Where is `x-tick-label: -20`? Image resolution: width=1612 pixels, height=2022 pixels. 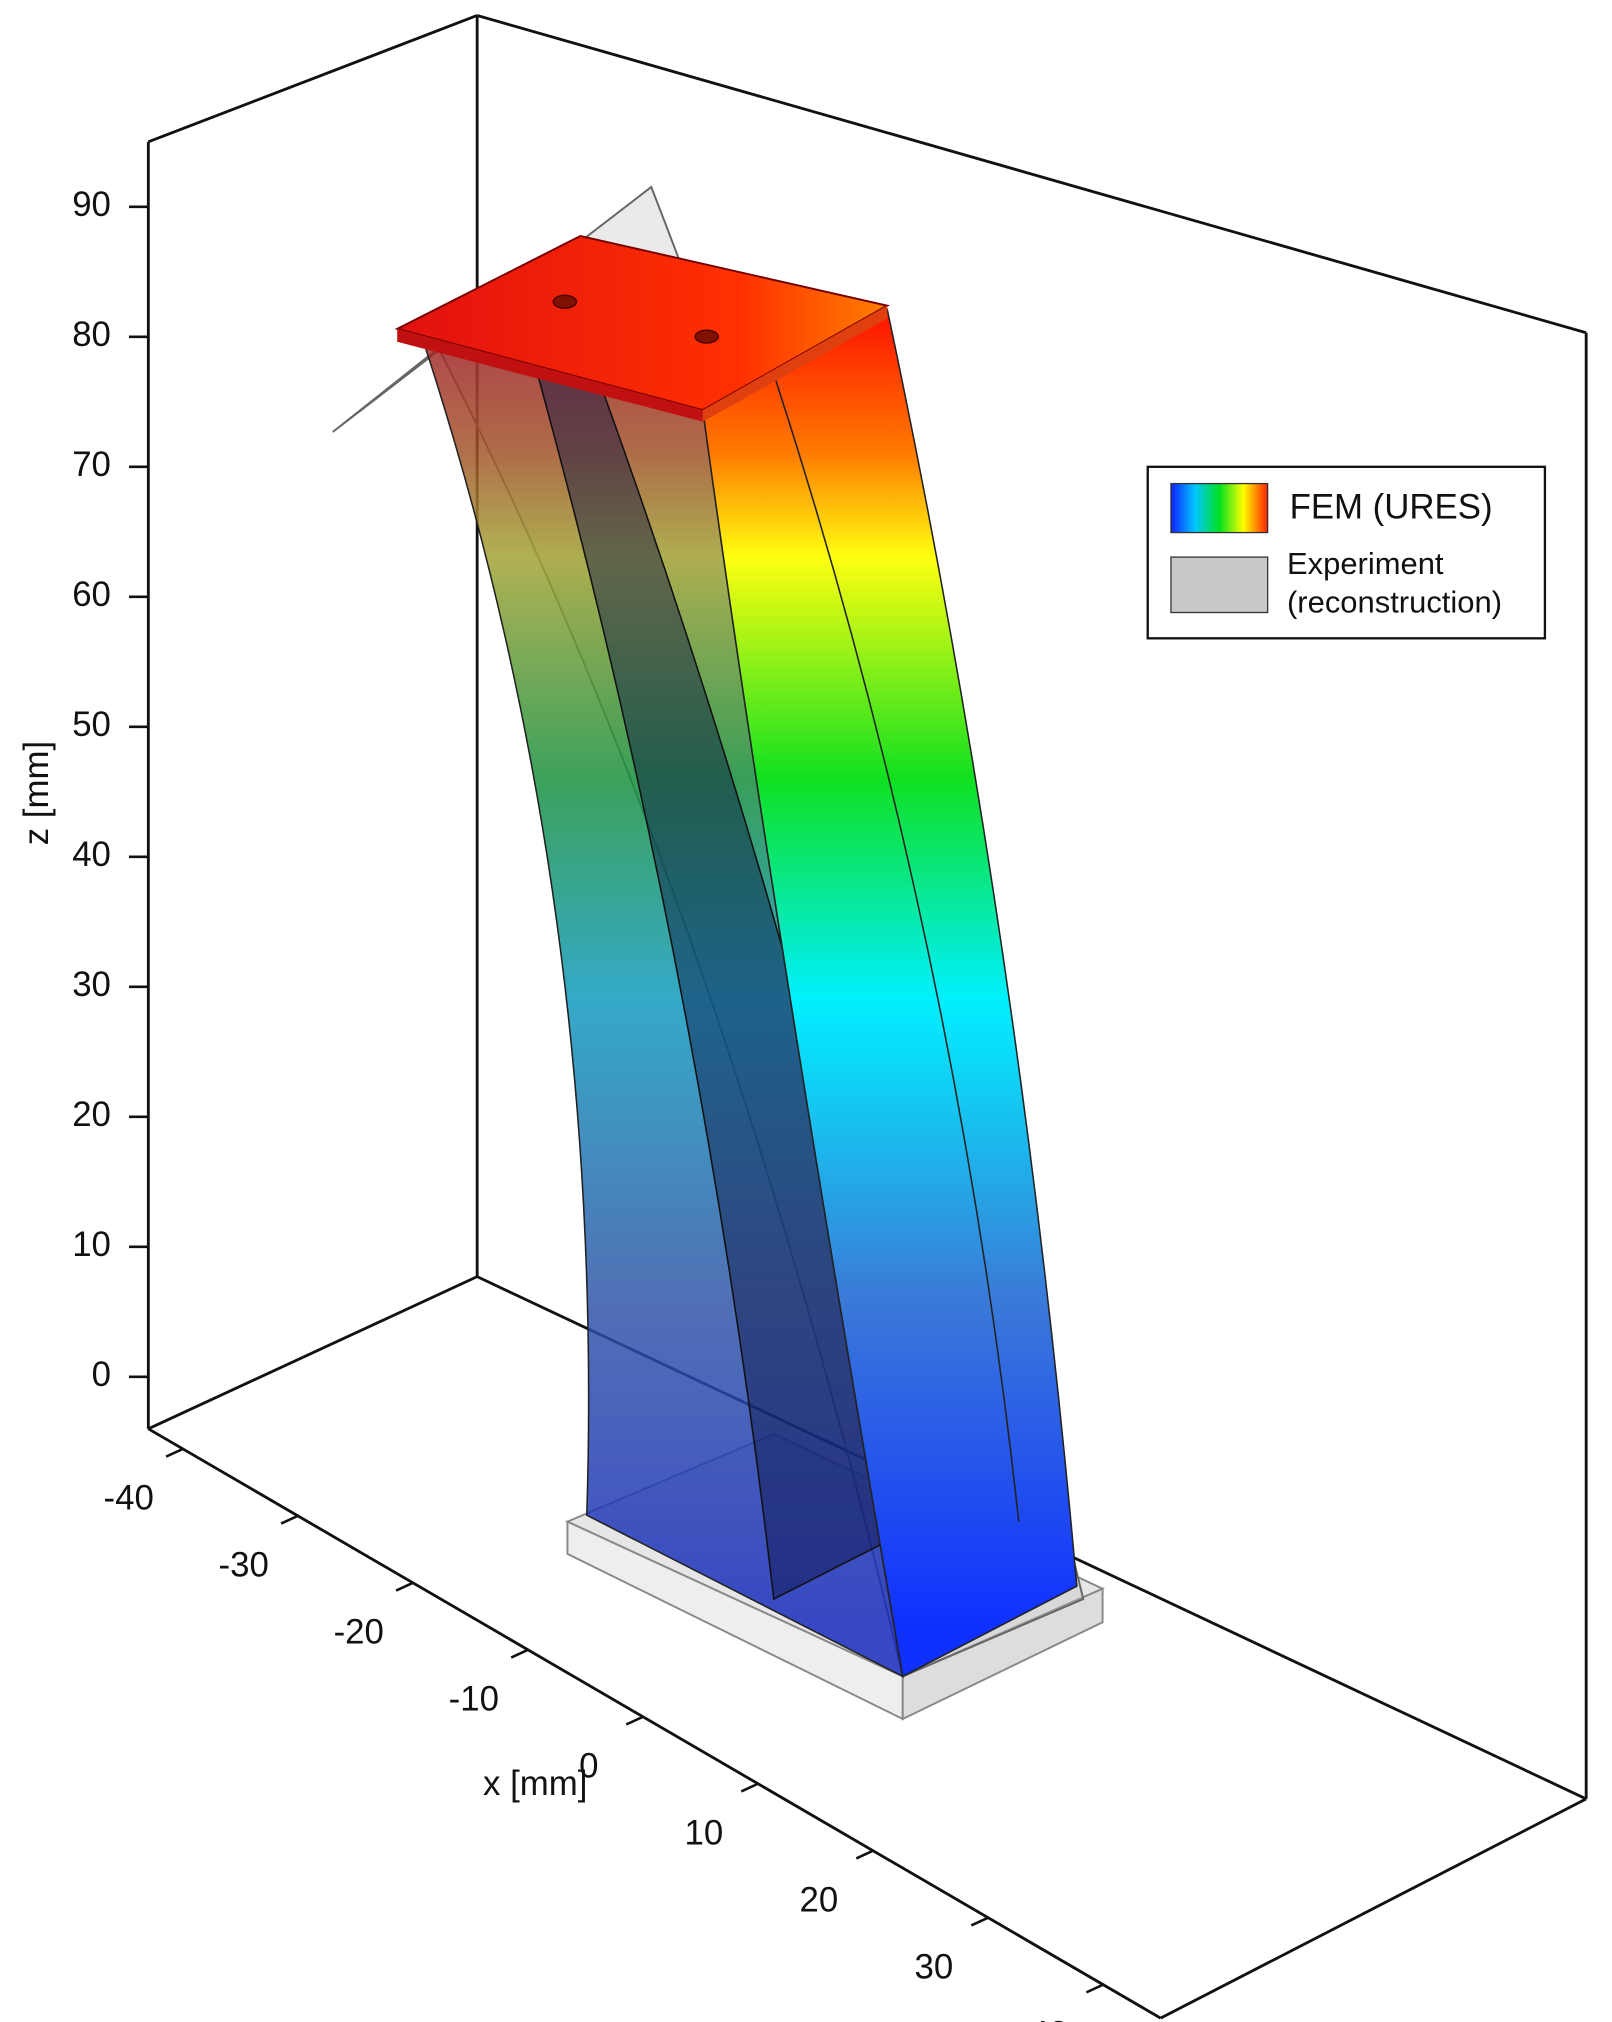
x-tick-label: -20 is located at coordinates (359, 1632).